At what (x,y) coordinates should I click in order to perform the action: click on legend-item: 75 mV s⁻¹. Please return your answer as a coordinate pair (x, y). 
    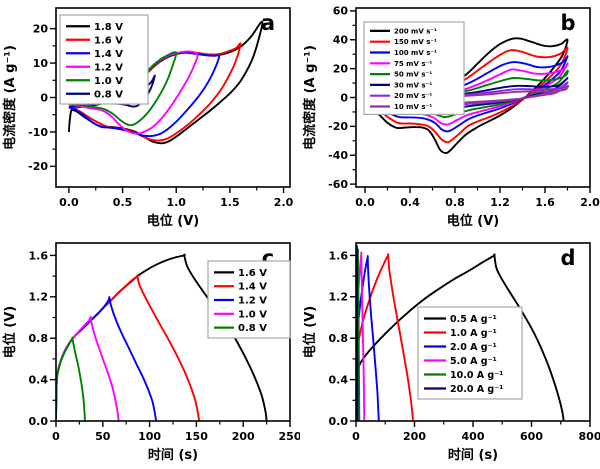
    Looking at the image, I should click on (401, 64).